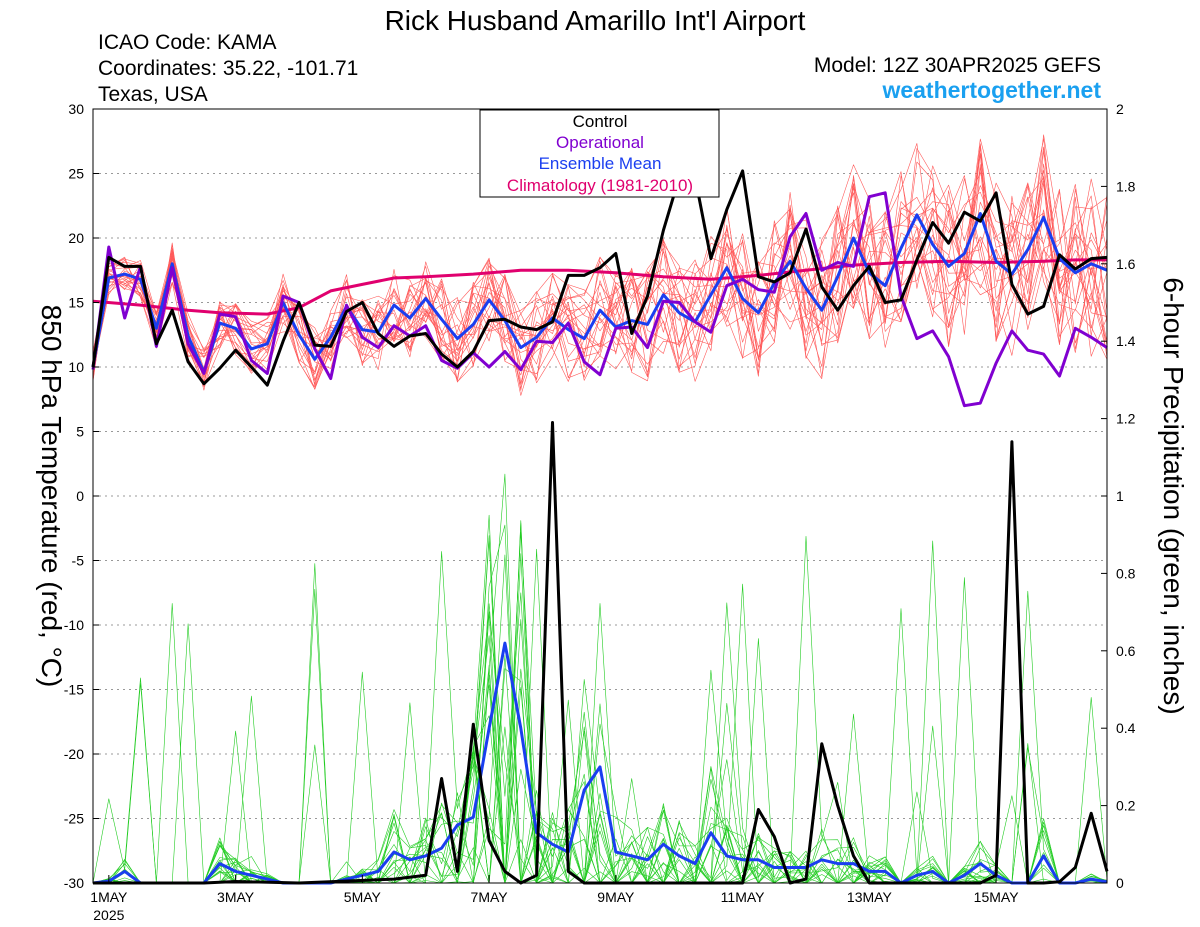 The image size is (1200, 927). What do you see at coordinates (1126, 573) in the screenshot?
I see `right-tick-label: 0.8` at bounding box center [1126, 573].